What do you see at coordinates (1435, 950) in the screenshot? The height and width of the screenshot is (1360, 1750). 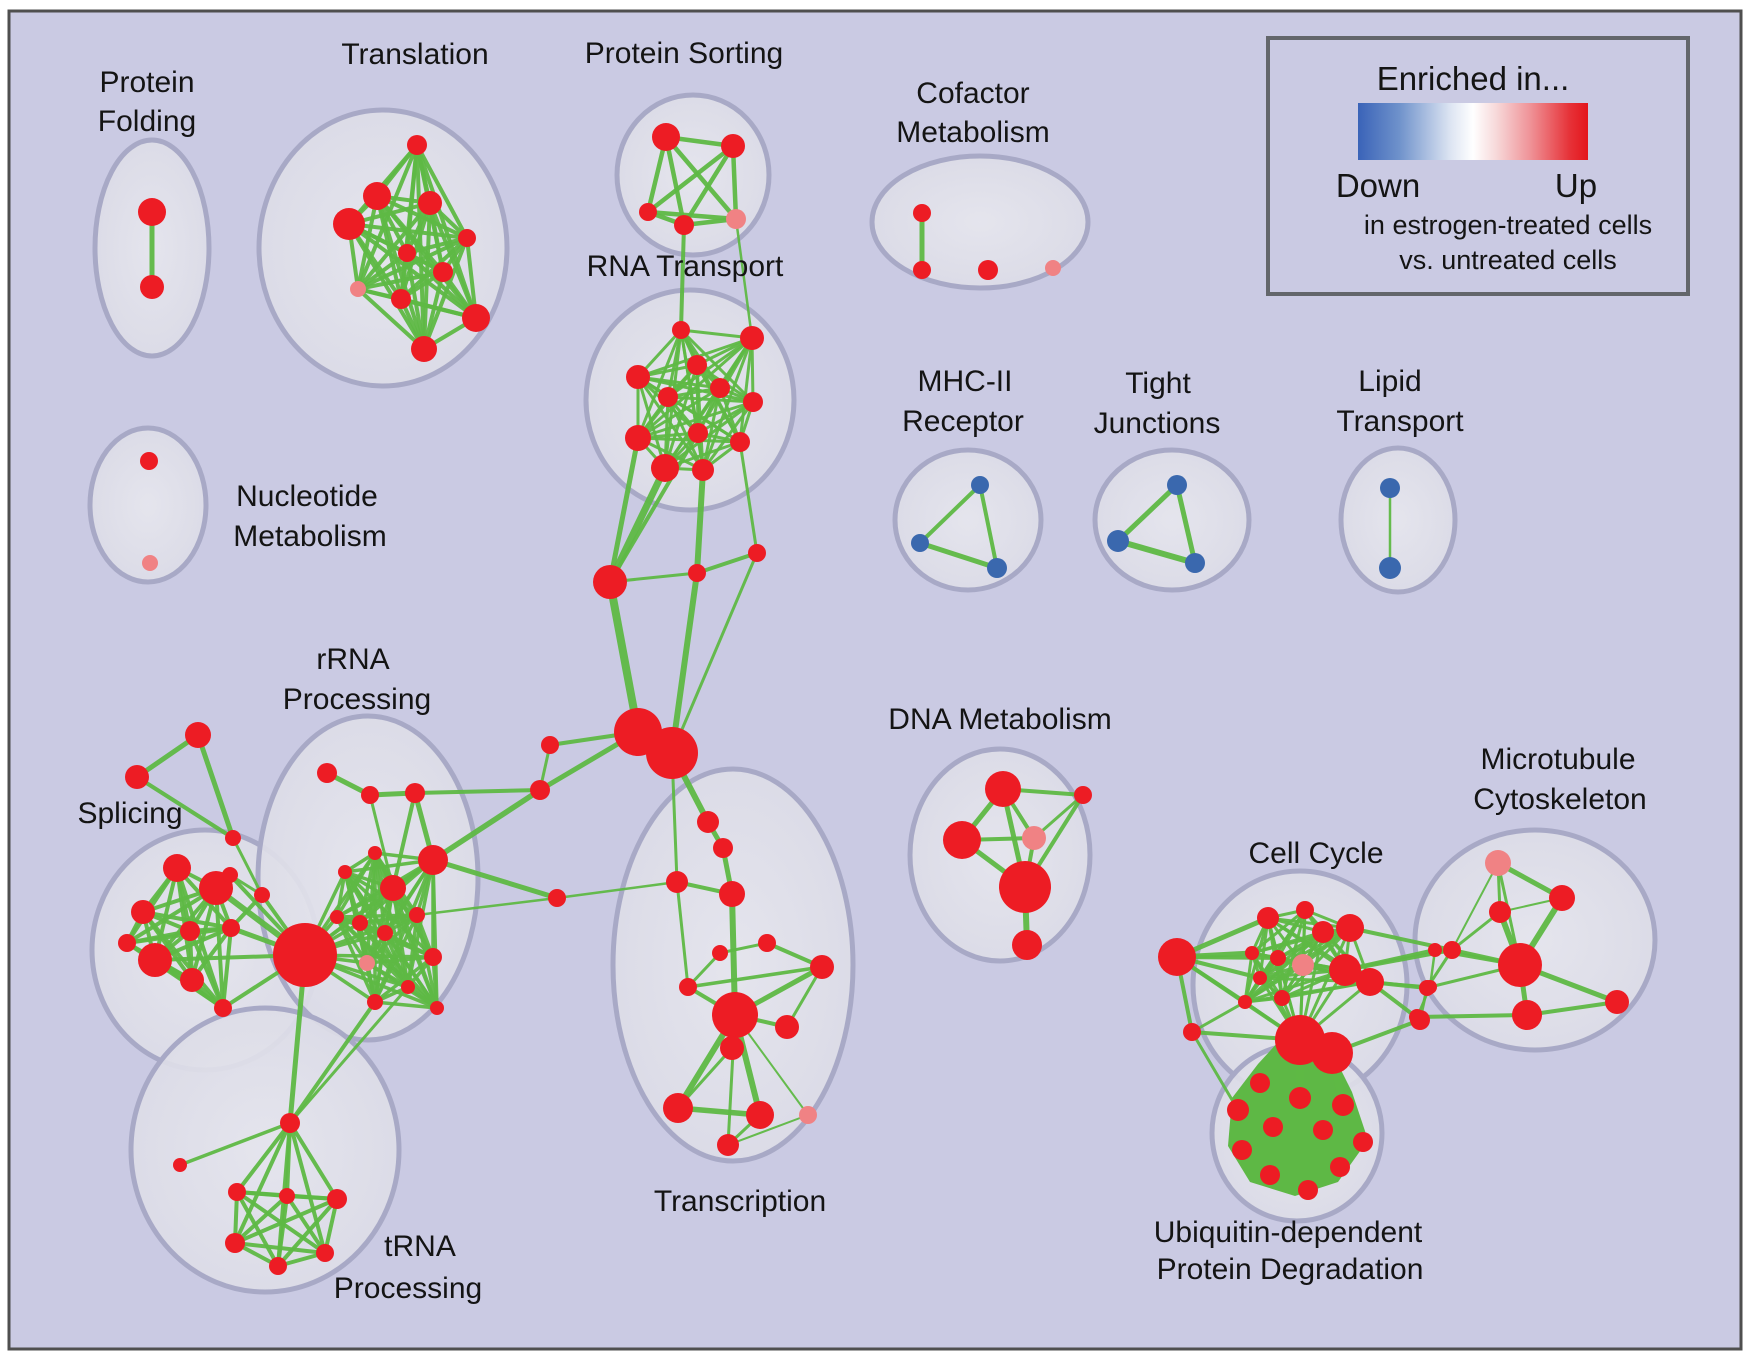 I see `node-mt4` at bounding box center [1435, 950].